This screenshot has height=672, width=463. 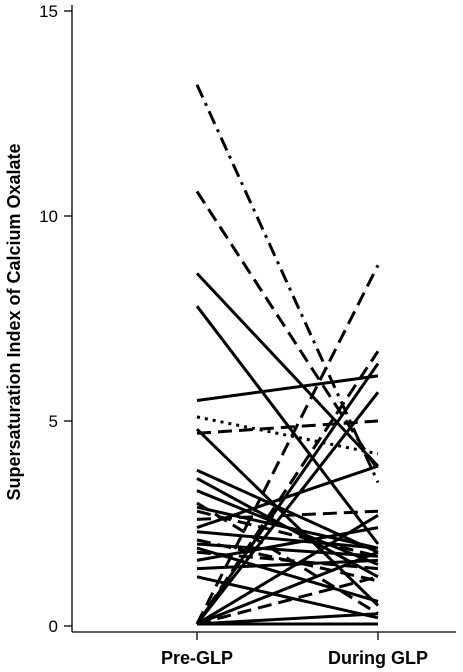 I want to click on y-tick-label: 15, so click(x=48, y=11).